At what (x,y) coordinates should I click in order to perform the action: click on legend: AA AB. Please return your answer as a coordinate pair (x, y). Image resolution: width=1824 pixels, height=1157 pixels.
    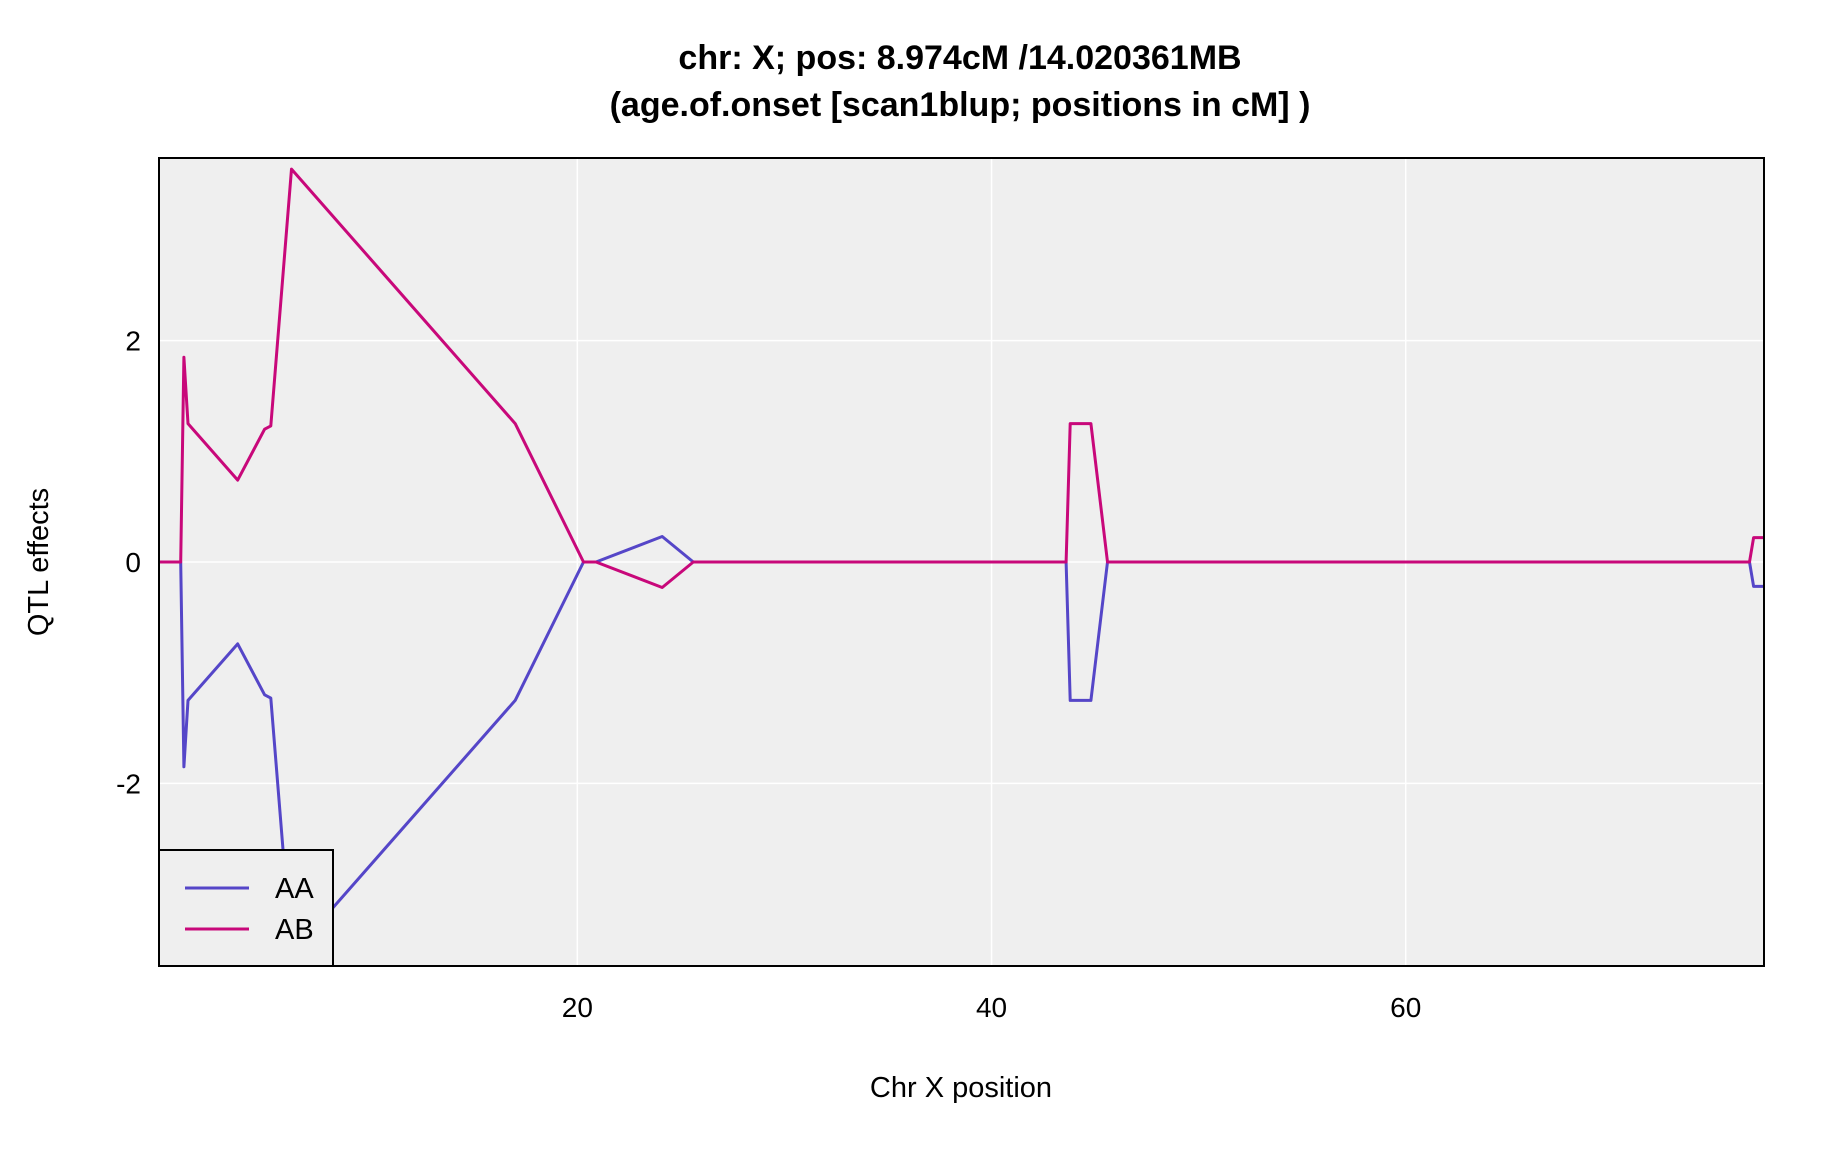
    Looking at the image, I should click on (246, 908).